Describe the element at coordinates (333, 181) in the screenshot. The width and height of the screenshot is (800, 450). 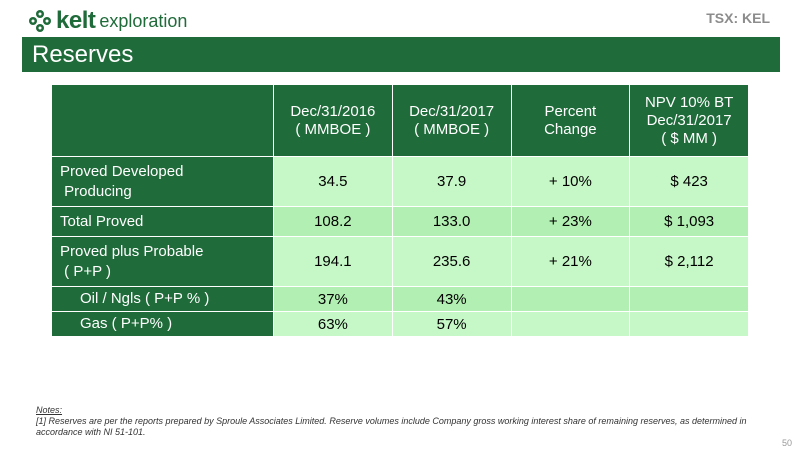
I see `table-cell: 34.5` at that location.